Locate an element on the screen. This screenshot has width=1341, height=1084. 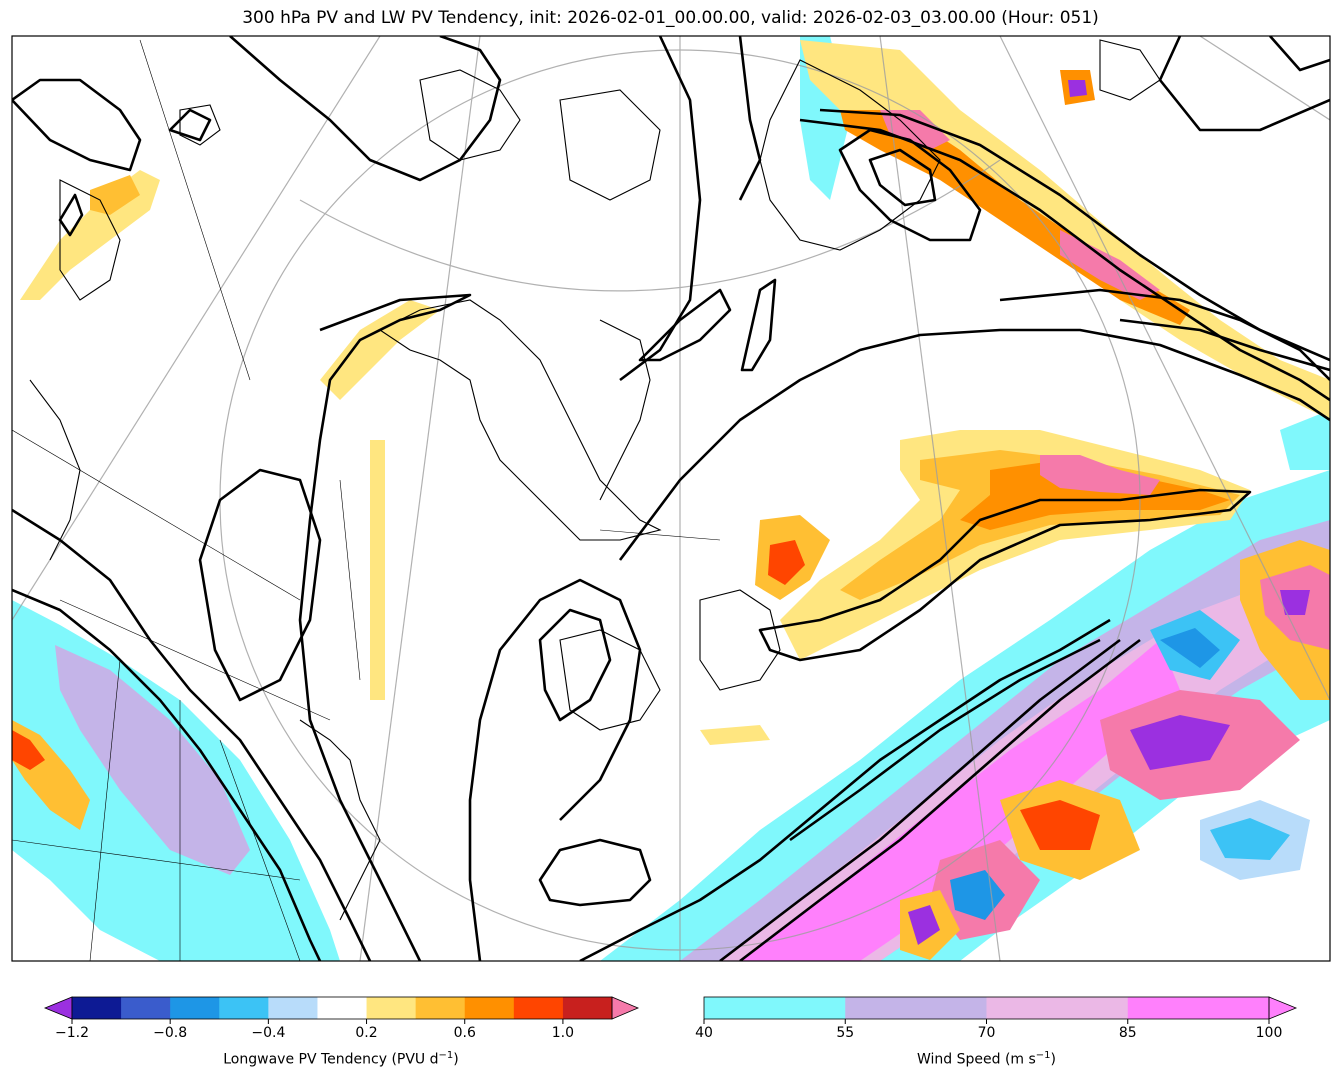
coast-west is located at coordinates (90, 240).